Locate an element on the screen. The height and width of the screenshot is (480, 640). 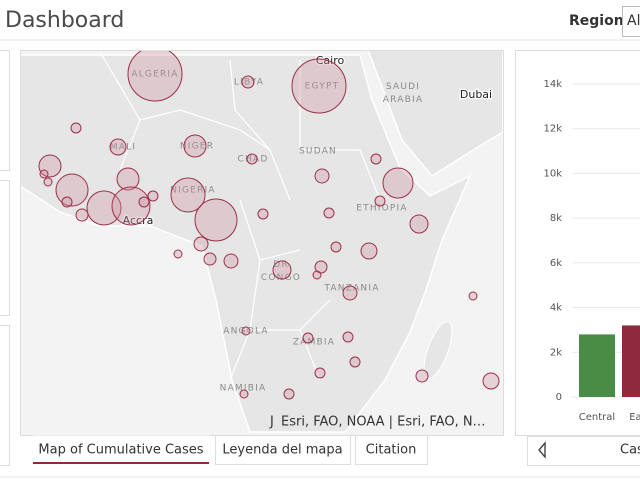
country-label: SUDAN is located at coordinates (318, 152).